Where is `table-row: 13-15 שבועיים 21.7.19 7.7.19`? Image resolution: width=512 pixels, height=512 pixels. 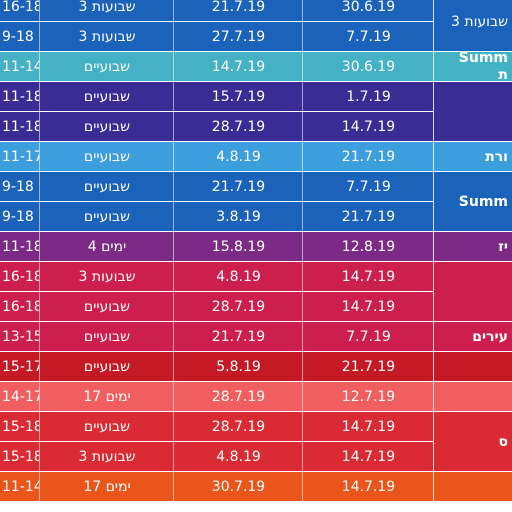 table-row: 13-15 שבועיים 21.7.19 7.7.19 is located at coordinates (216, 336).